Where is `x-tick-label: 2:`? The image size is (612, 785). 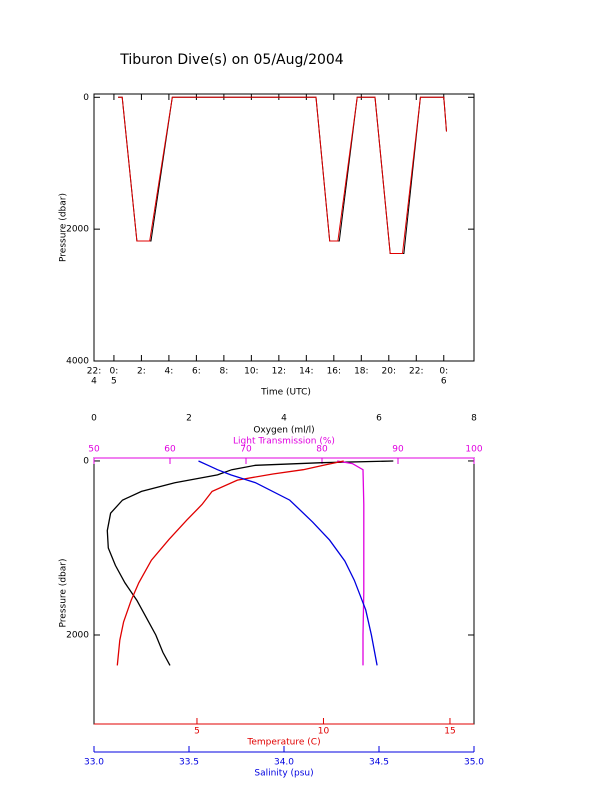
x-tick-label: 2: is located at coordinates (141, 372).